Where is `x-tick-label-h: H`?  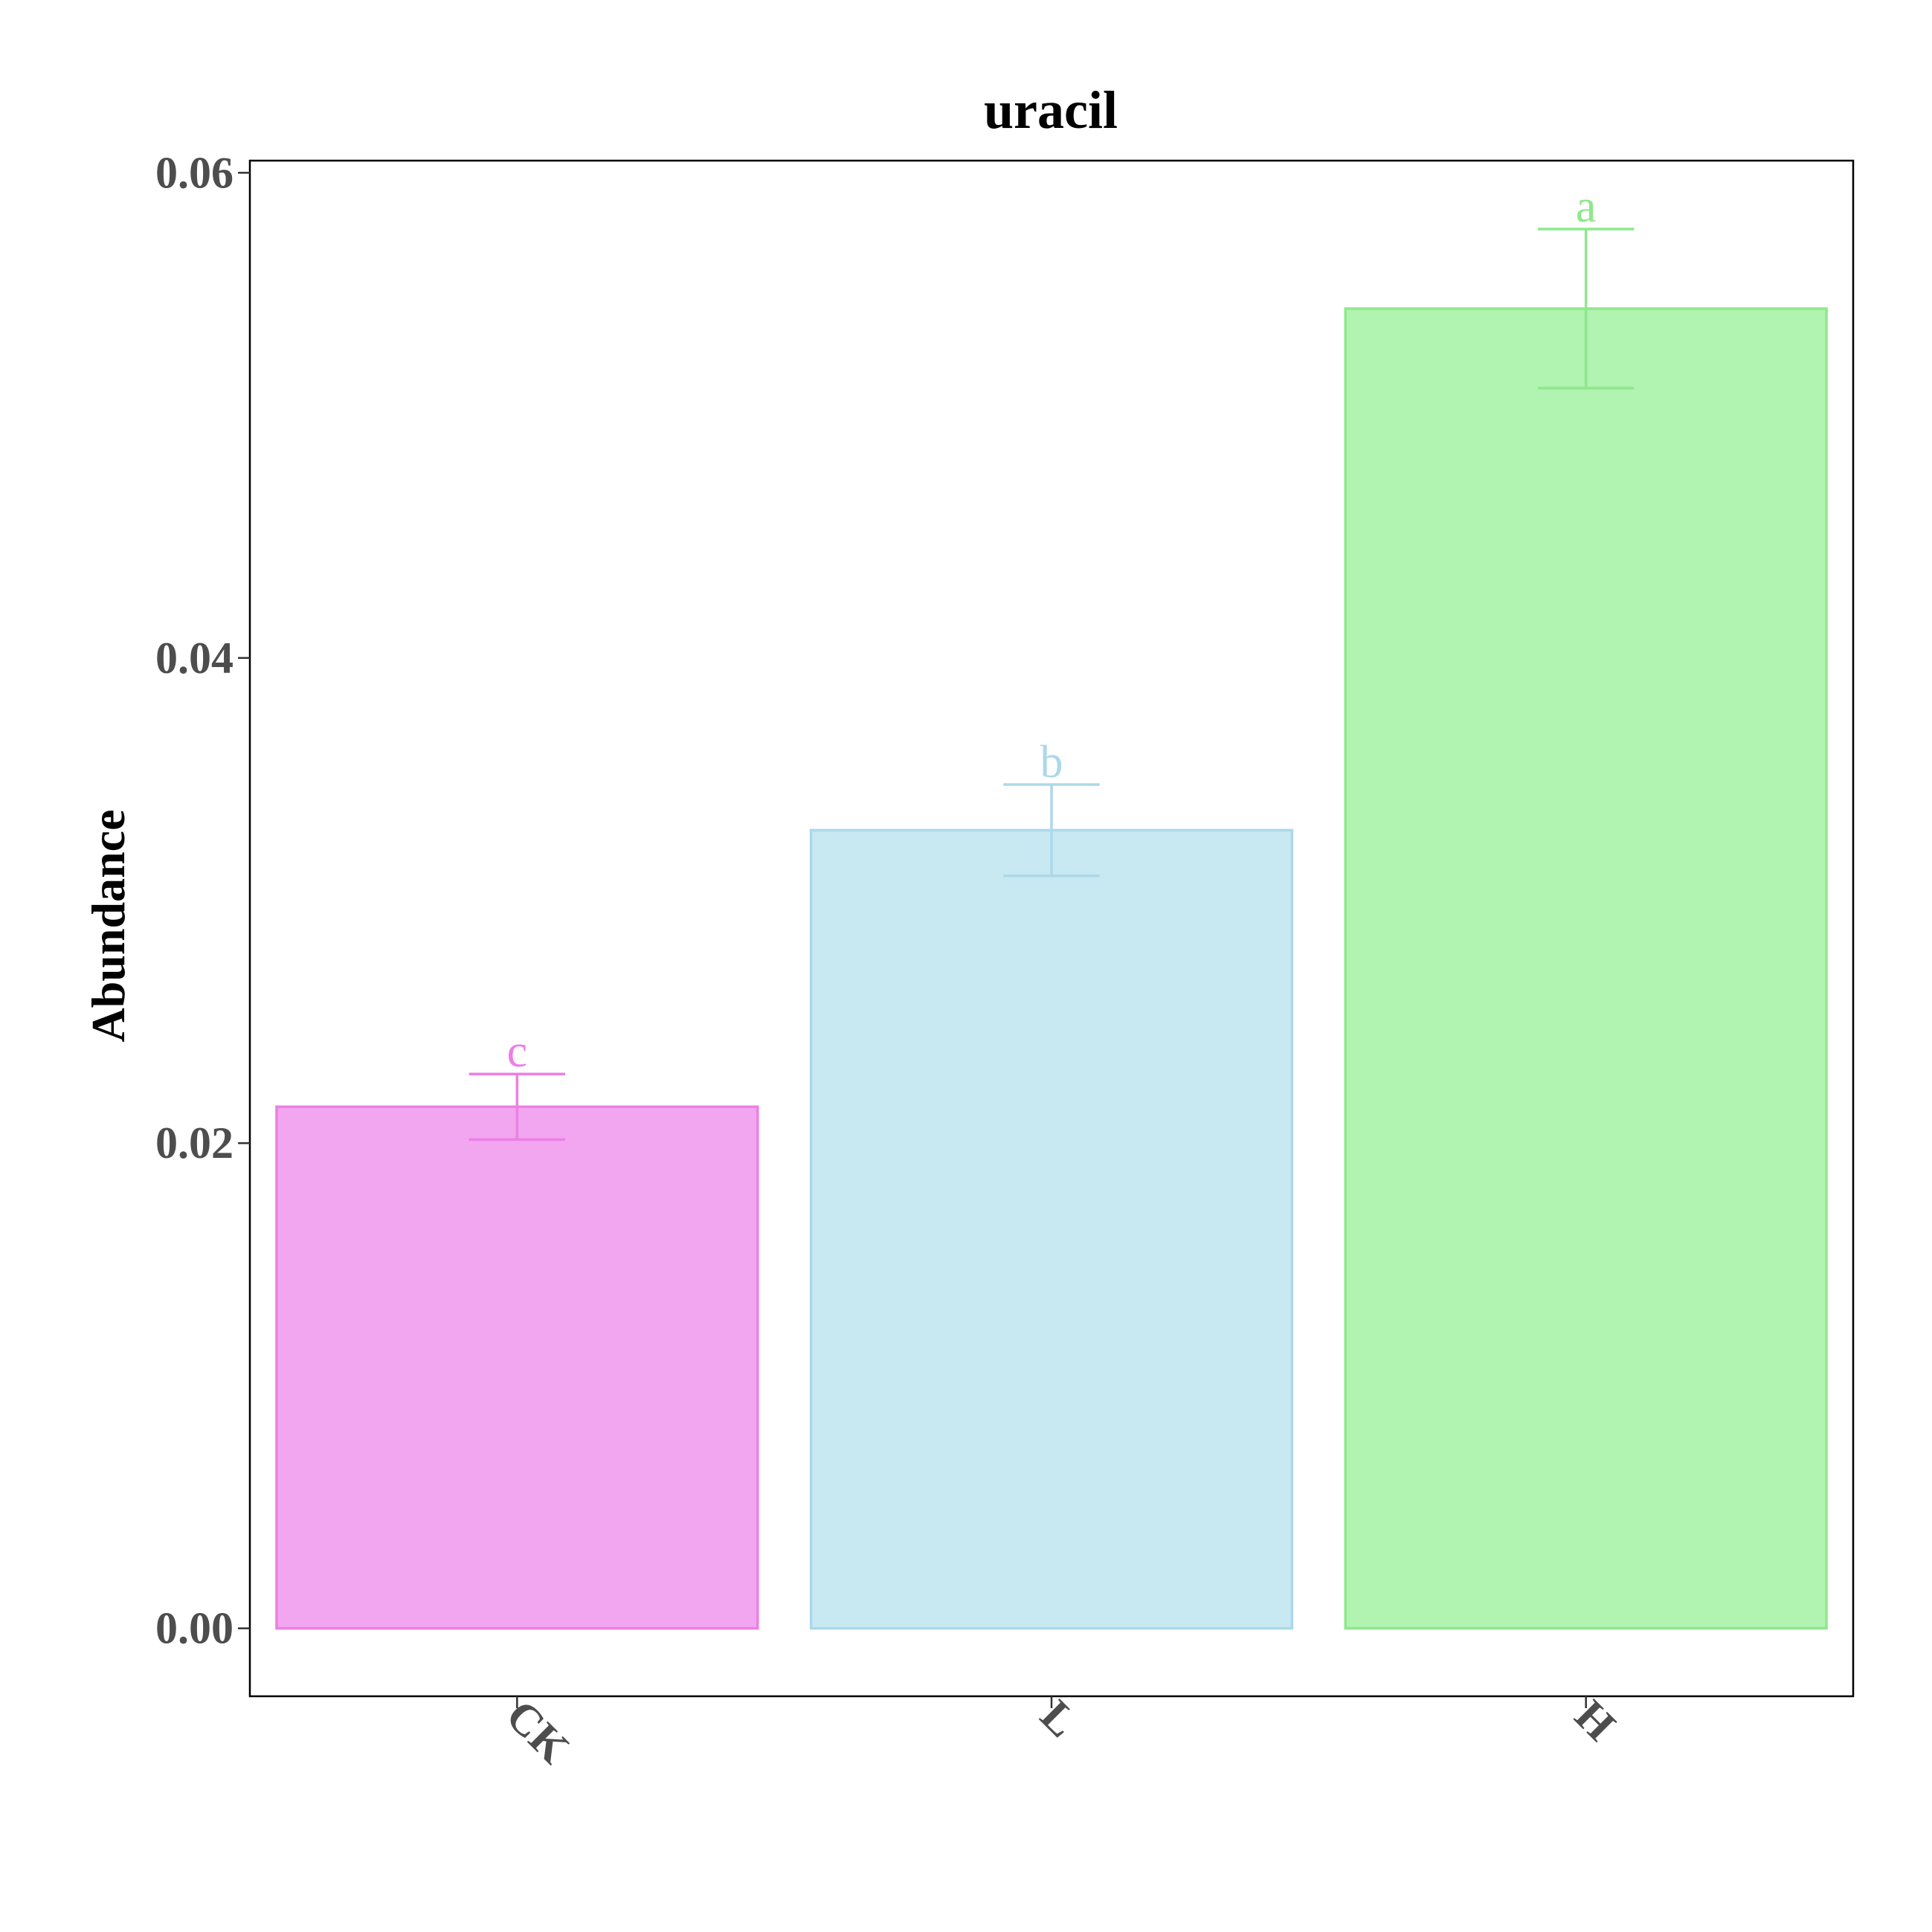
x-tick-label-h: H is located at coordinates (1595, 1721).